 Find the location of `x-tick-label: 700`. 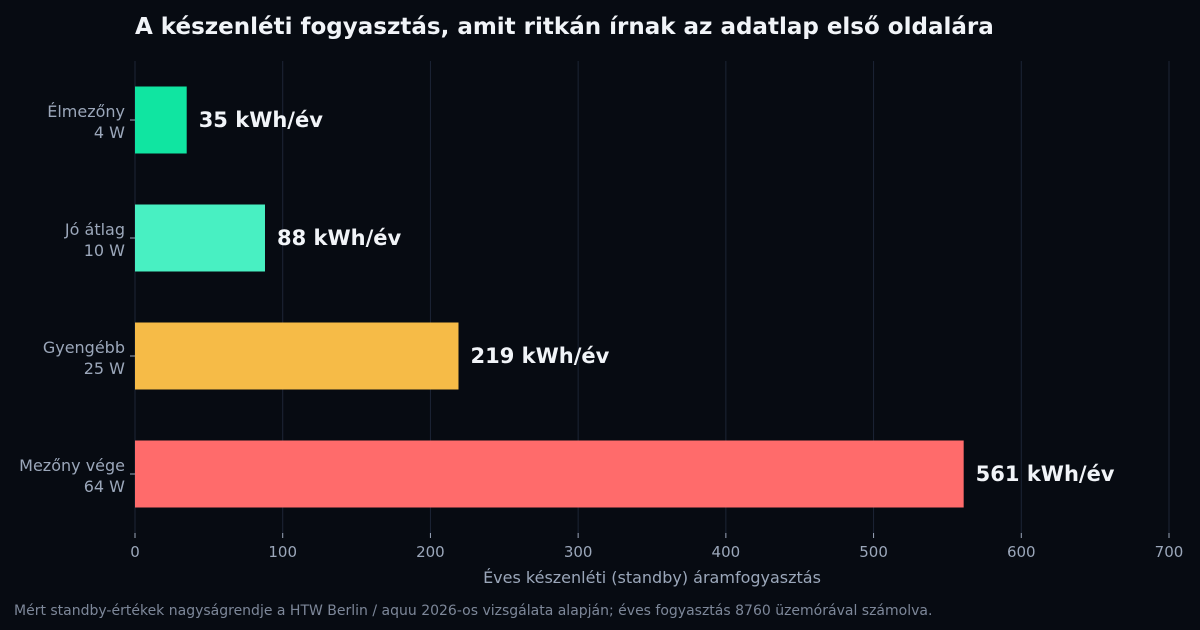

x-tick-label: 700 is located at coordinates (1169, 552).